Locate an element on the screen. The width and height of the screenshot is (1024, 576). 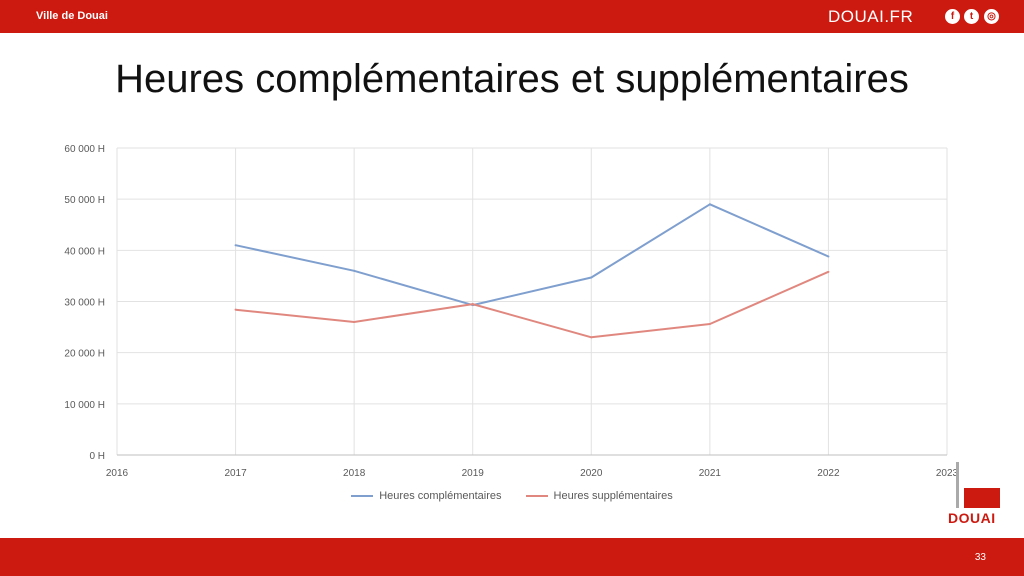
logo-word: DOUAI is located at coordinates (972, 518).